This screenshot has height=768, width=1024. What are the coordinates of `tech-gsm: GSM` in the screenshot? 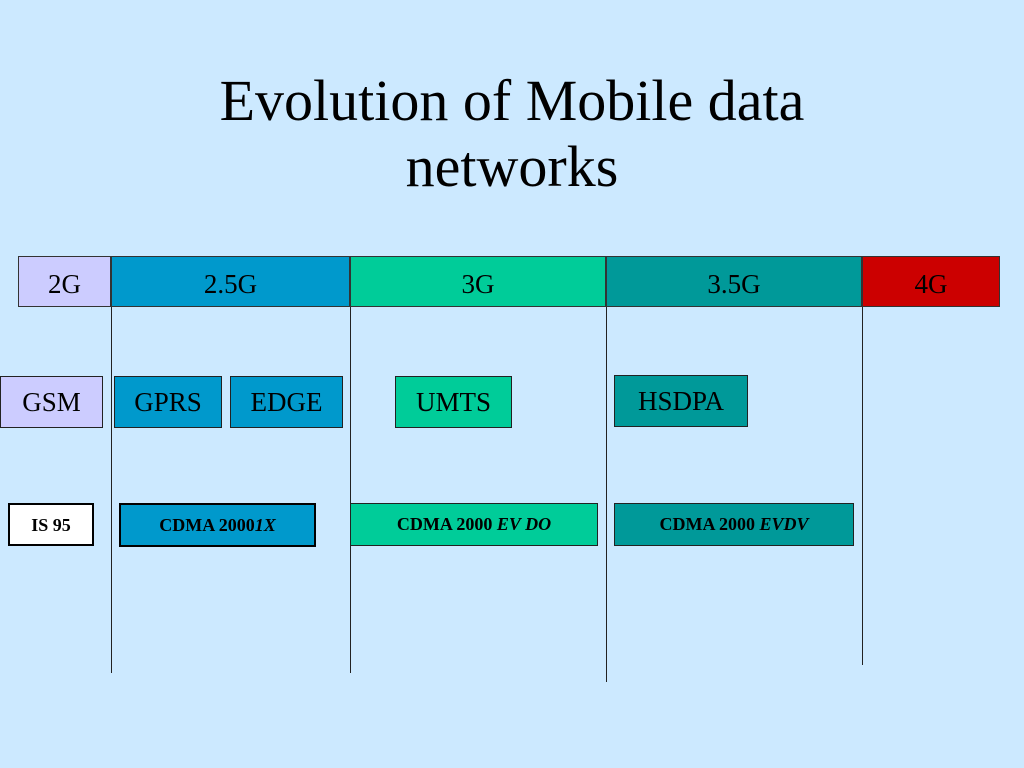 It's located at (51, 402).